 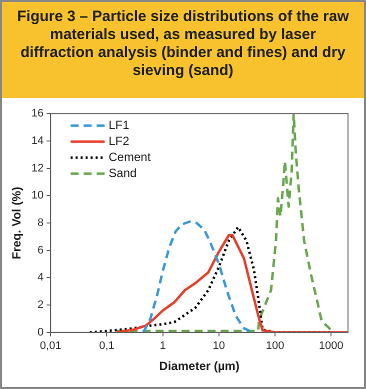 I want to click on y-tick-label: 0, so click(x=41, y=332).